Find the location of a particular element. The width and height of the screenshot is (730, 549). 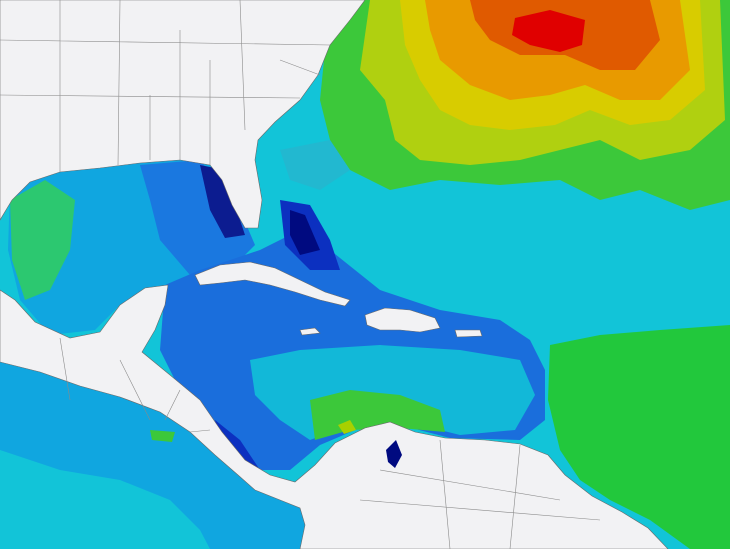

island-cuba is located at coordinates (272, 284).